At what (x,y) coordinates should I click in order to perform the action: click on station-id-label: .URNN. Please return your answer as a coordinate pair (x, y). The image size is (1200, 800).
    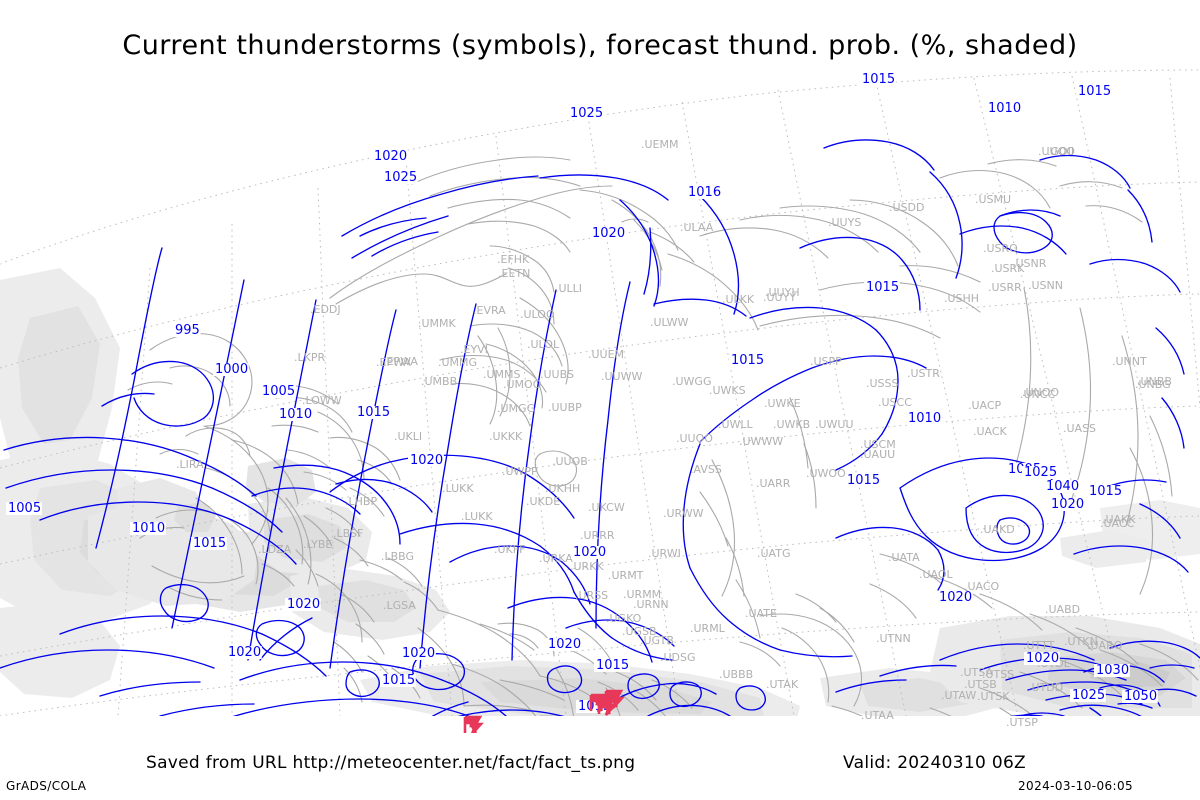
    Looking at the image, I should click on (651, 604).